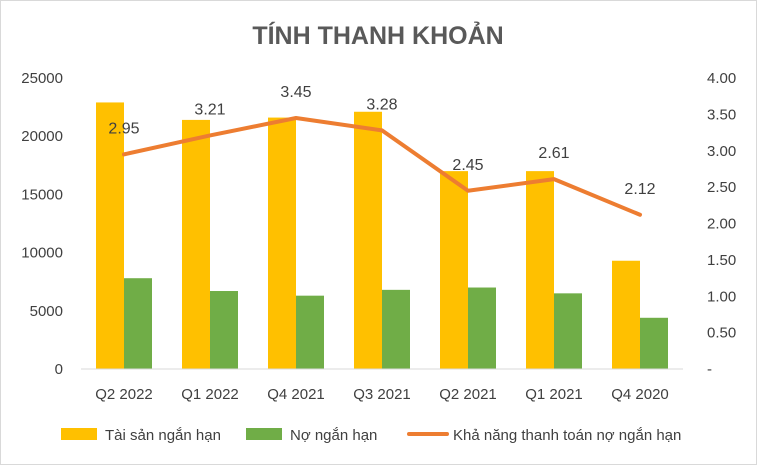 This screenshot has height=469, width=757. Describe the element at coordinates (163, 435) in the screenshot. I see `legend-label: Tài sản ngắn hạn` at that location.